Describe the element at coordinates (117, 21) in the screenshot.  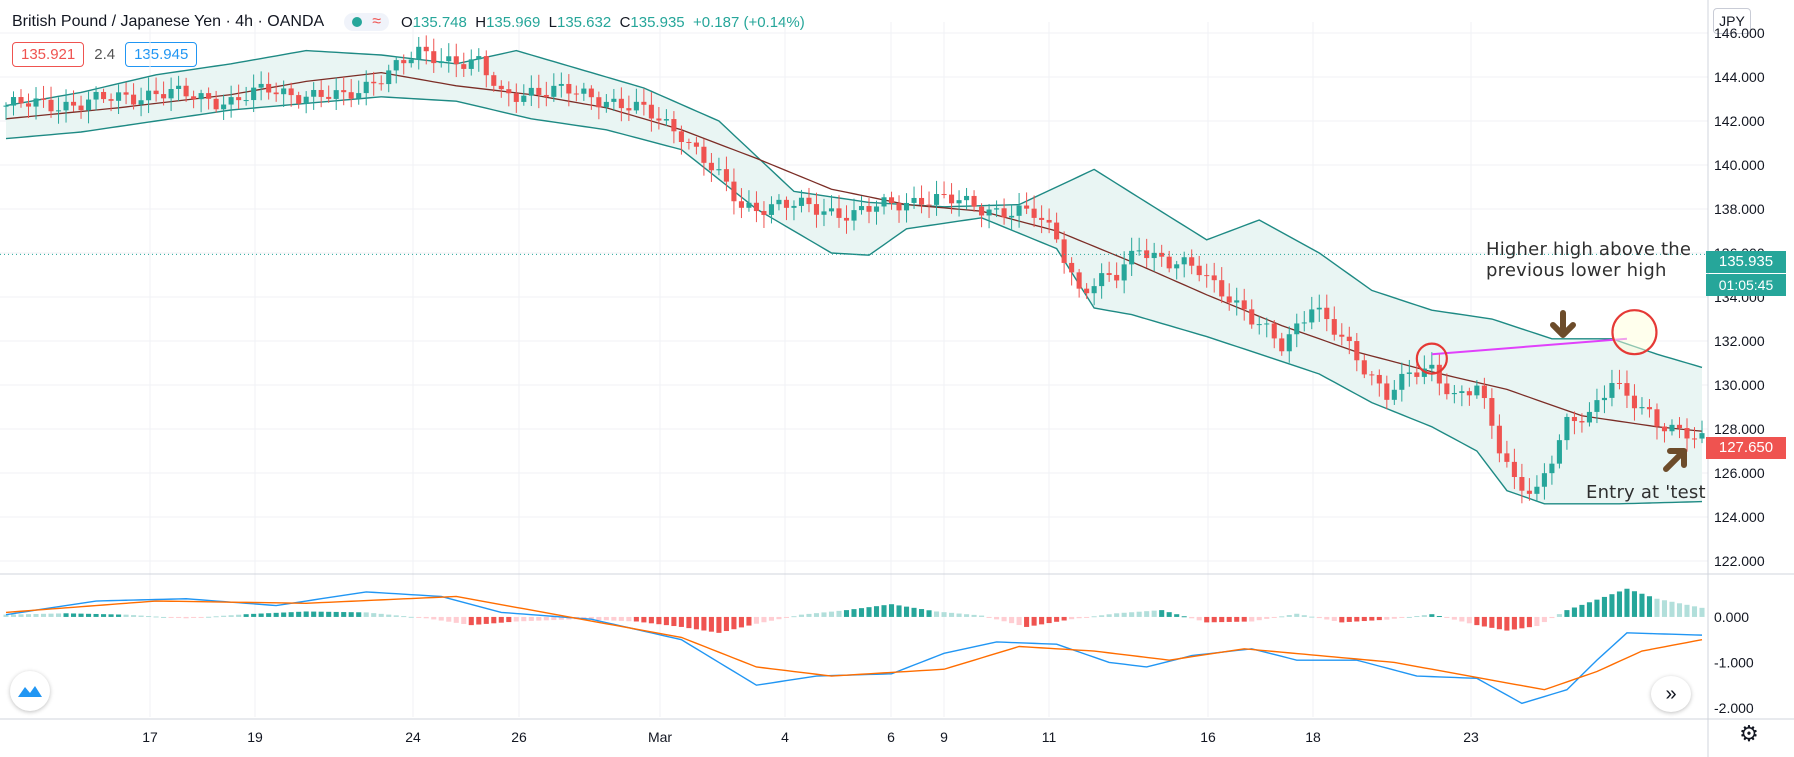
I see `symbol-name: British Pound / Japanese Yen` at that location.